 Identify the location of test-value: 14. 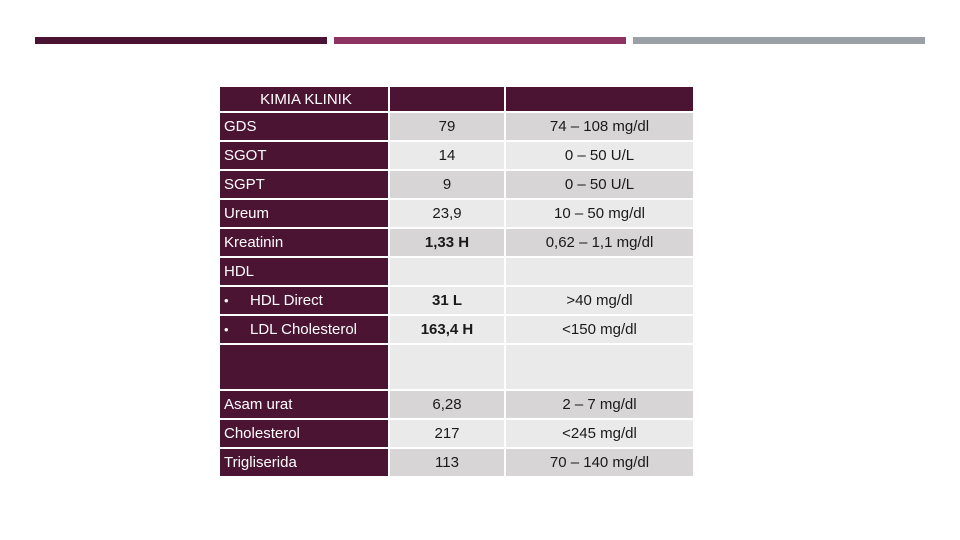
(447, 155).